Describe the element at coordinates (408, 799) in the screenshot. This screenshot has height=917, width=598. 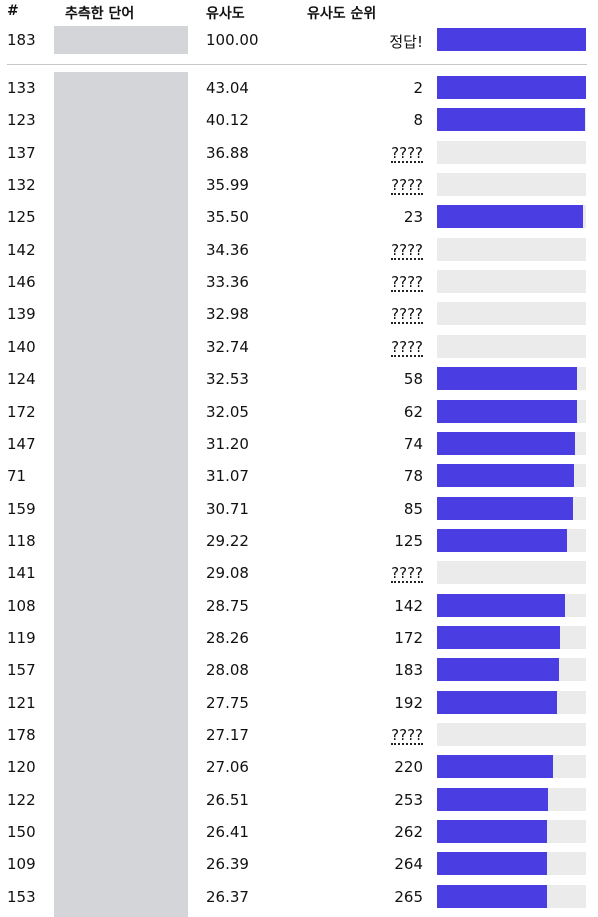
I see `rank-value: 253` at that location.